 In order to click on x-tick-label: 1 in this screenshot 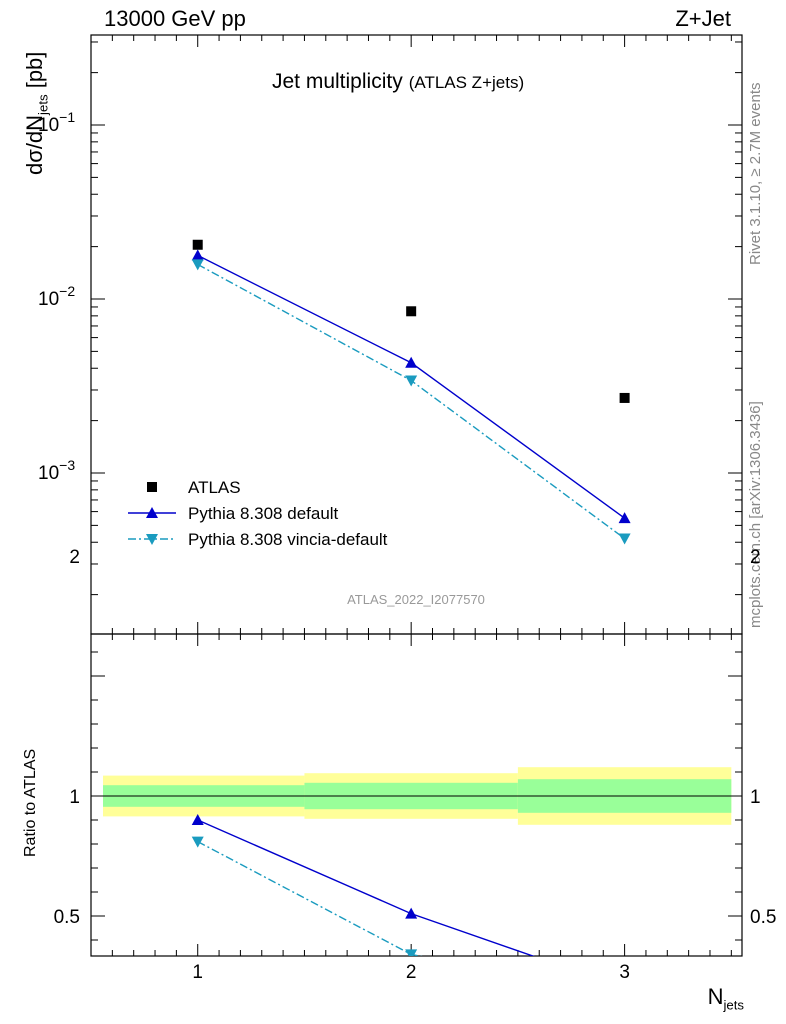, I will do `click(197, 972)`.